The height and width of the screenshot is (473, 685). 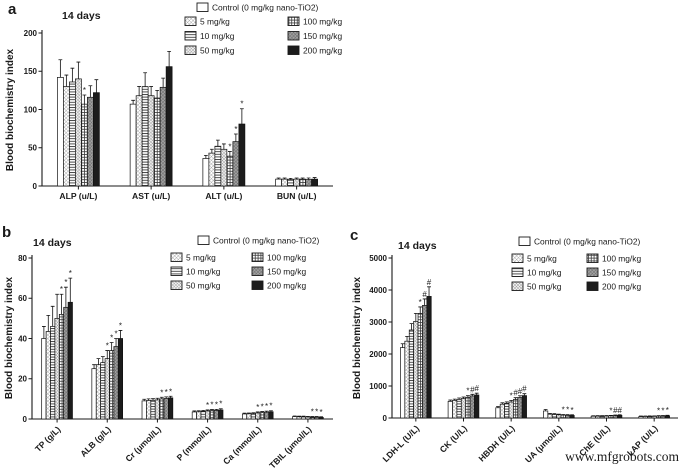 I want to click on y-tick-label: 150, so click(x=31, y=71).